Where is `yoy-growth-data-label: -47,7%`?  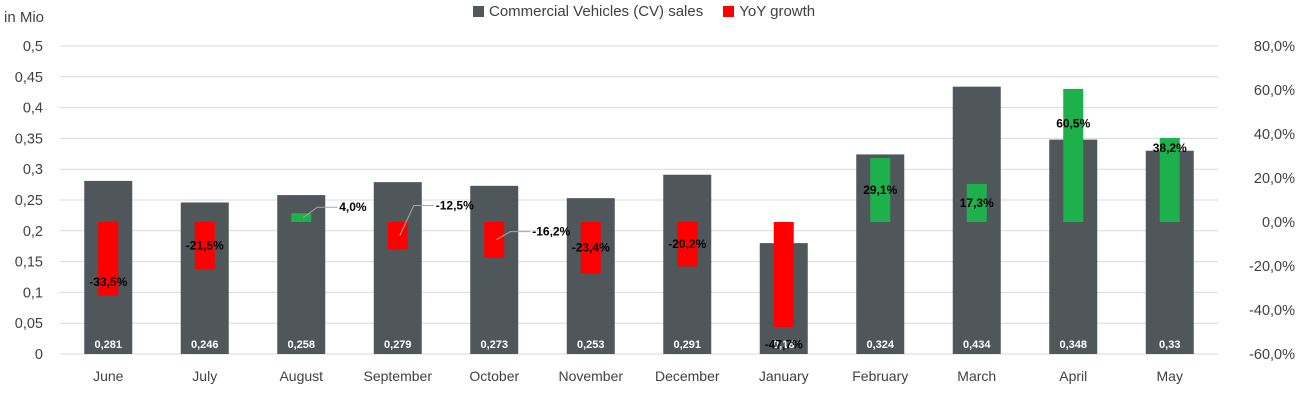 yoy-growth-data-label: -47,7% is located at coordinates (784, 344).